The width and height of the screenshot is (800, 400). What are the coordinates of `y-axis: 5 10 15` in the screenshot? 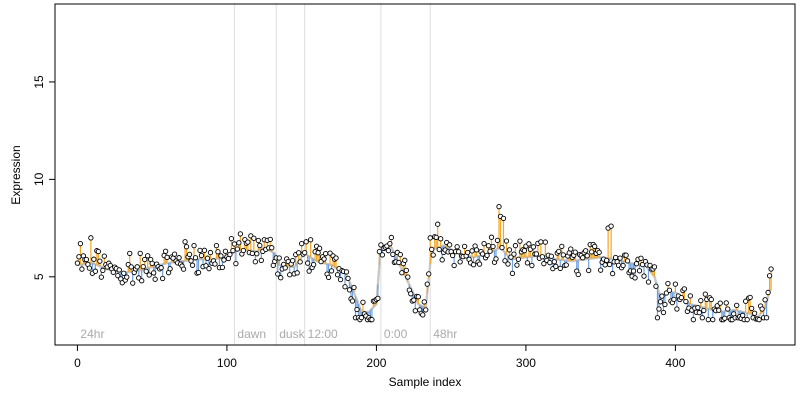 It's located at (44, 177).